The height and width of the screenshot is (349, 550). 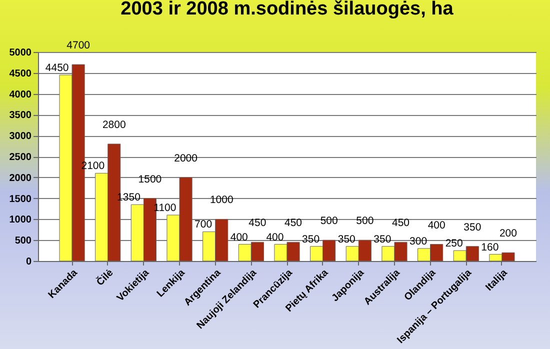 I want to click on y-tick-label: 4000, so click(x=20, y=94).